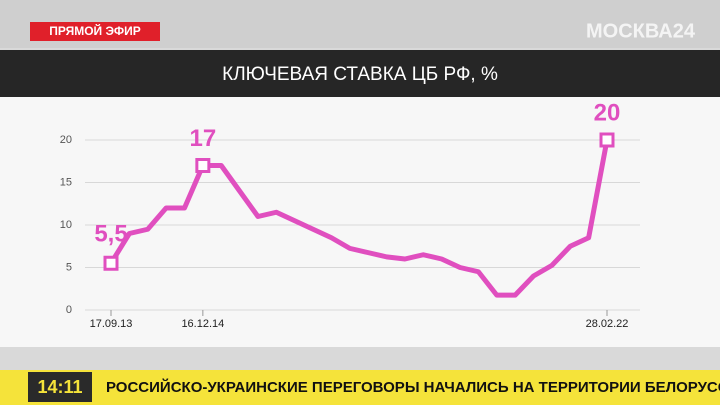 The image size is (720, 410). I want to click on clock-bg, so click(60, 387).